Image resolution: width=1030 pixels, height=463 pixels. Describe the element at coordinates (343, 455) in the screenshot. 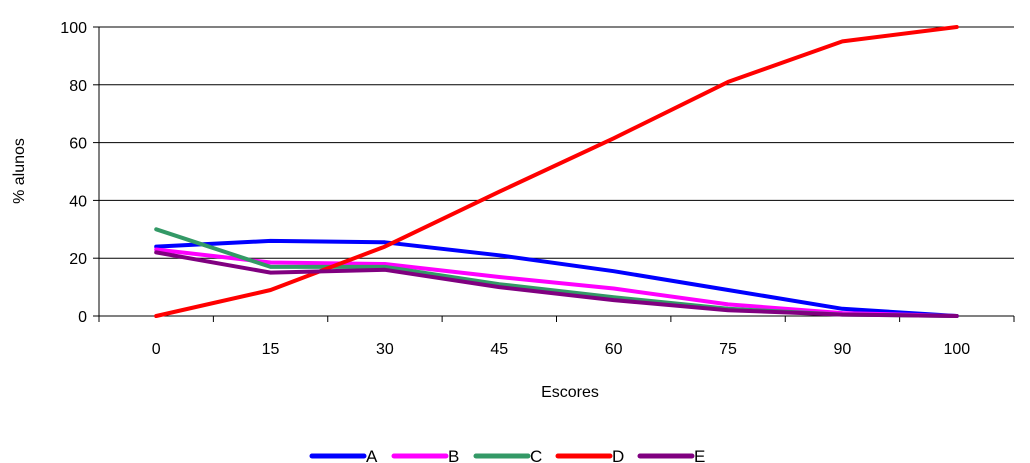

I see `legend-item-a: A` at that location.